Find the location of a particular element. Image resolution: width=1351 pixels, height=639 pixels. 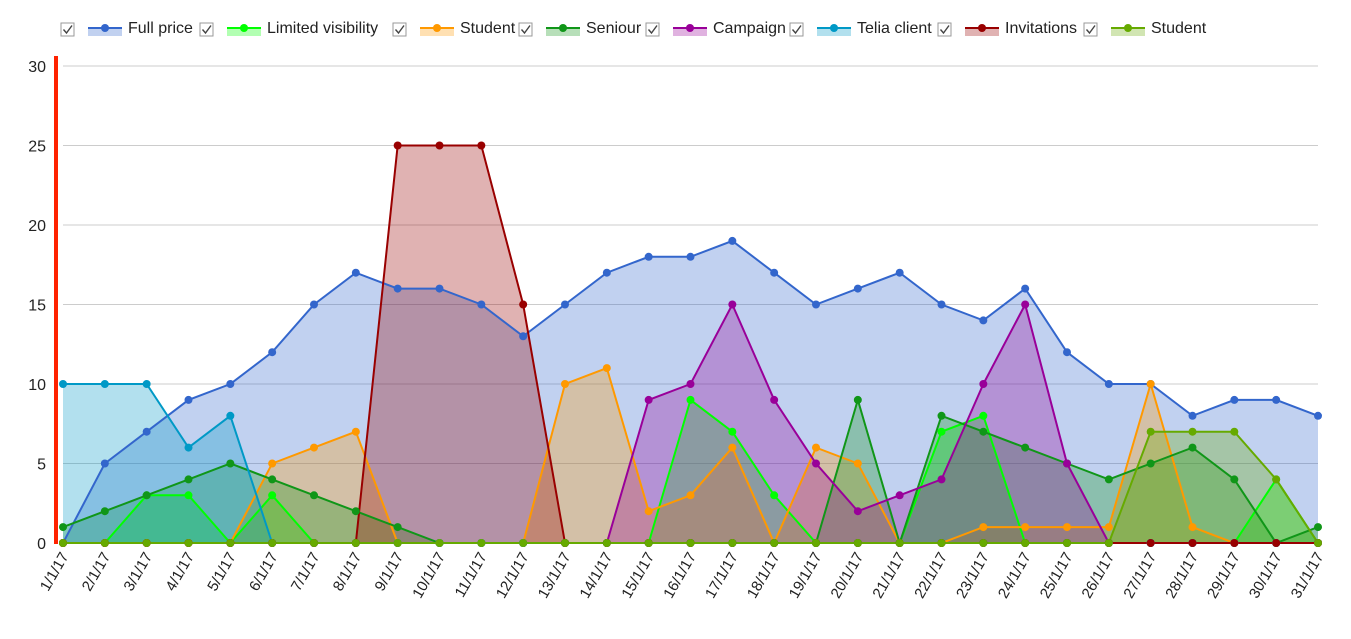

legend-item-2: Student is located at coordinates (454, 28).